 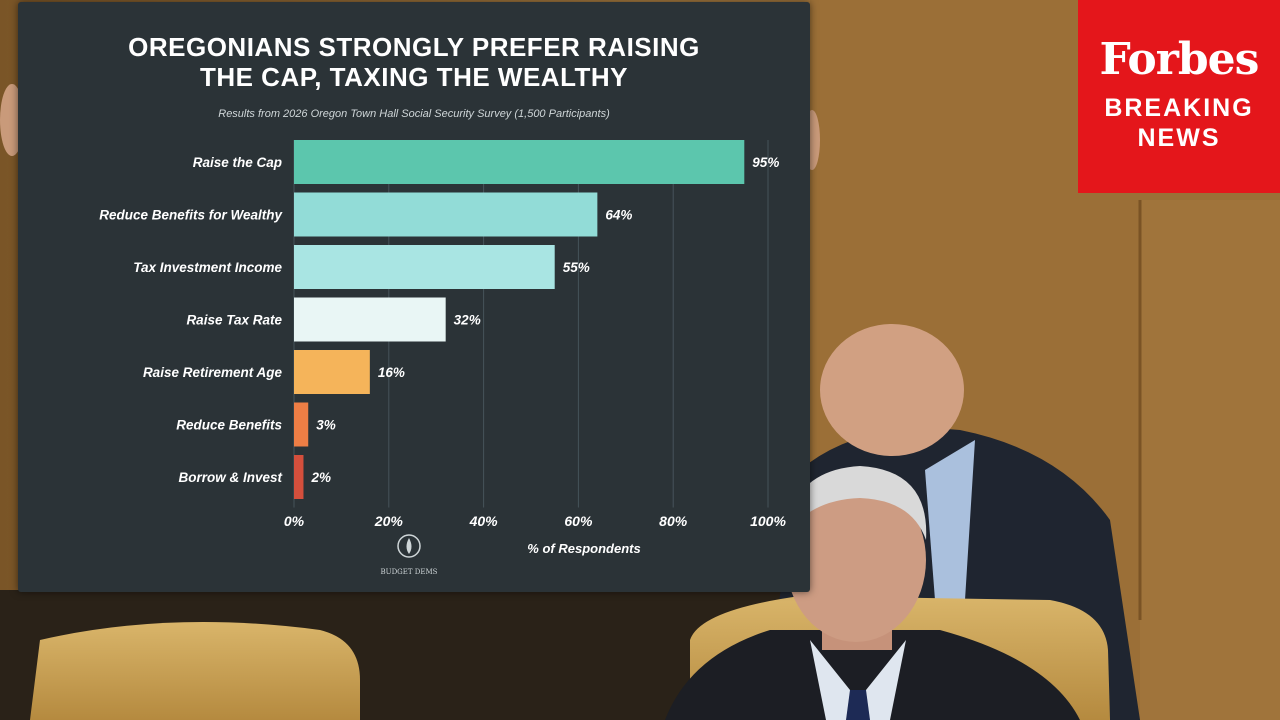 What do you see at coordinates (765, 162) in the screenshot?
I see `data-label: 95%` at bounding box center [765, 162].